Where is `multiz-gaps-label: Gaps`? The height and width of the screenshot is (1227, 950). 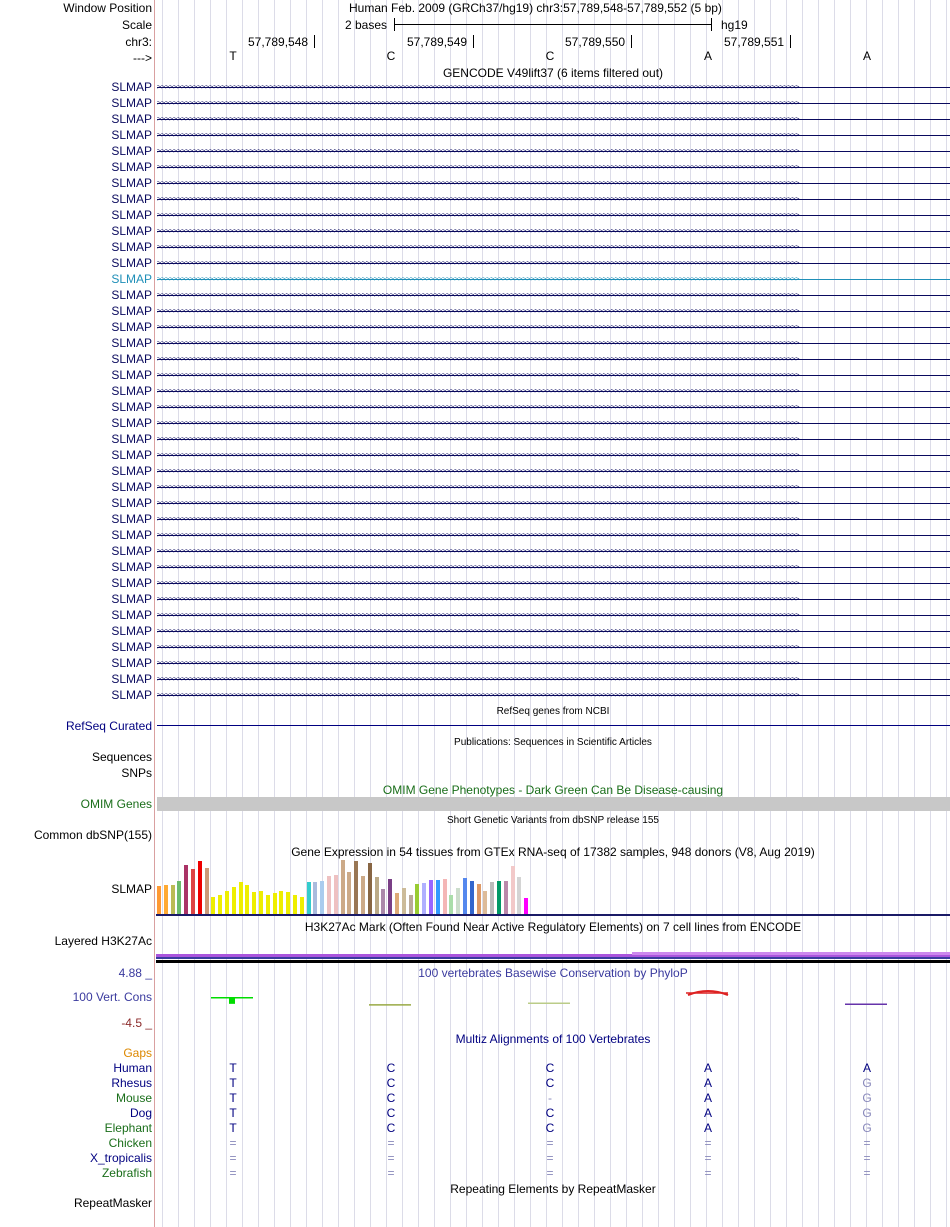
multiz-gaps-label: Gaps is located at coordinates (137, 1053).